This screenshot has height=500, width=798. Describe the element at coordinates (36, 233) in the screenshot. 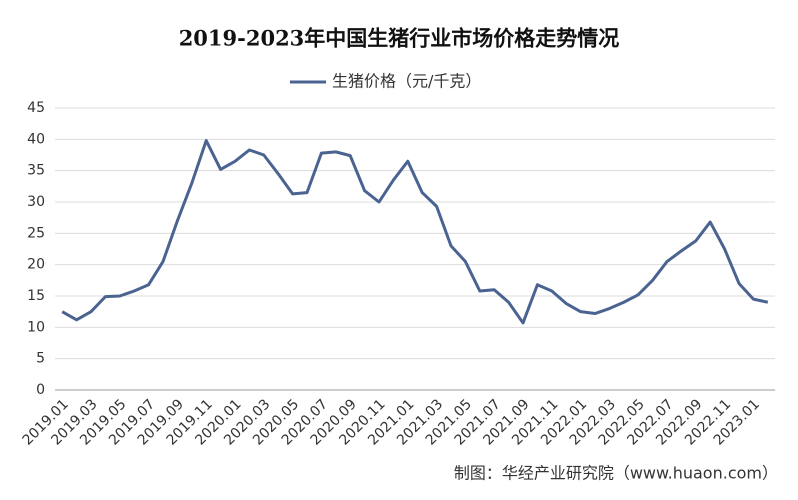

I see `y-tick-label: 25` at that location.